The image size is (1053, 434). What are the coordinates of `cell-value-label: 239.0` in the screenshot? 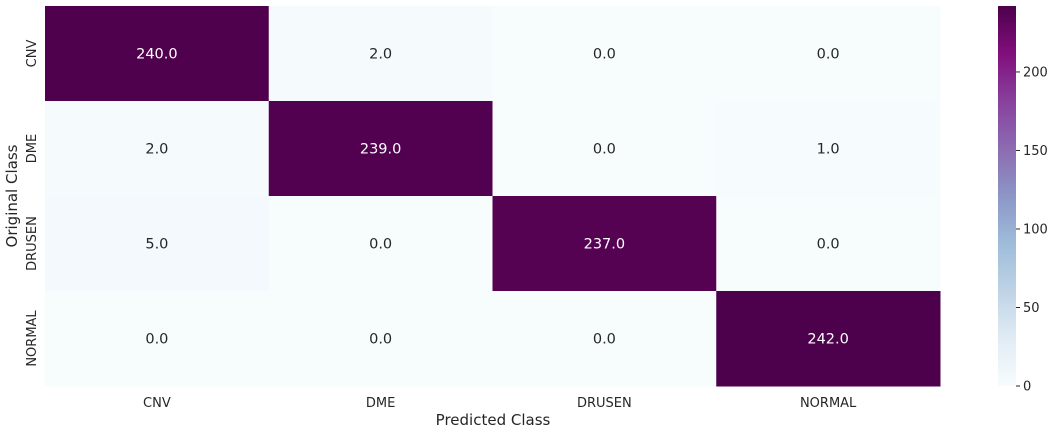 It's located at (381, 150).